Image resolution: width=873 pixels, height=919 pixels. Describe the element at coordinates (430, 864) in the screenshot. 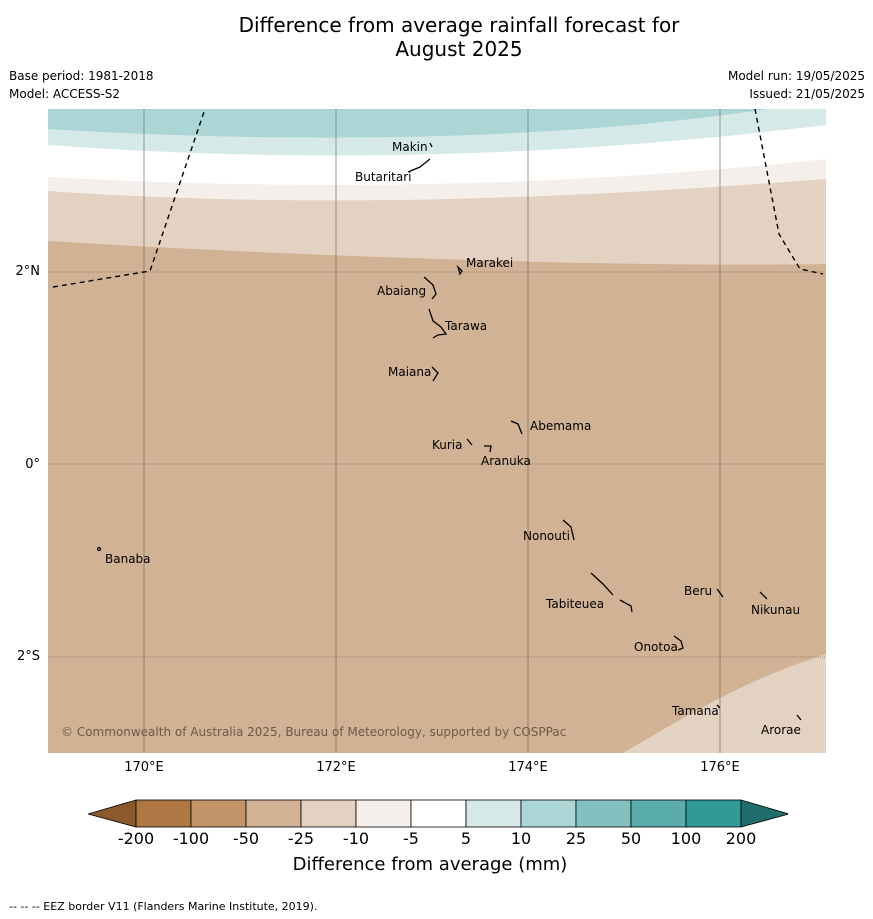

I see `colorbar-title: Difference from average (mm)` at that location.